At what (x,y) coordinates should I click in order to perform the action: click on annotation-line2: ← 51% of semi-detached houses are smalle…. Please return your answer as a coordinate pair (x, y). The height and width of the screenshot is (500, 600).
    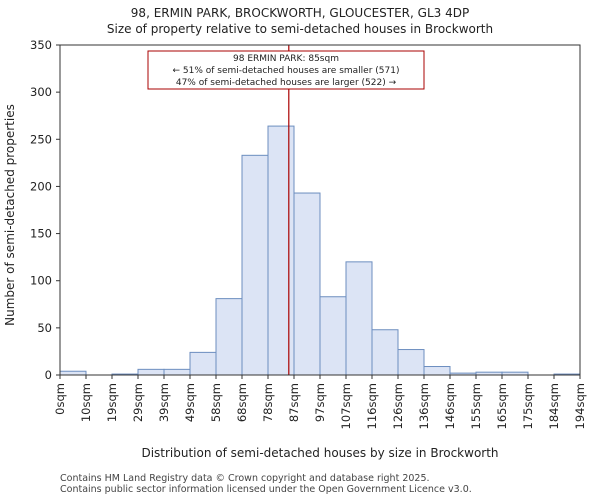
    Looking at the image, I should click on (286, 71).